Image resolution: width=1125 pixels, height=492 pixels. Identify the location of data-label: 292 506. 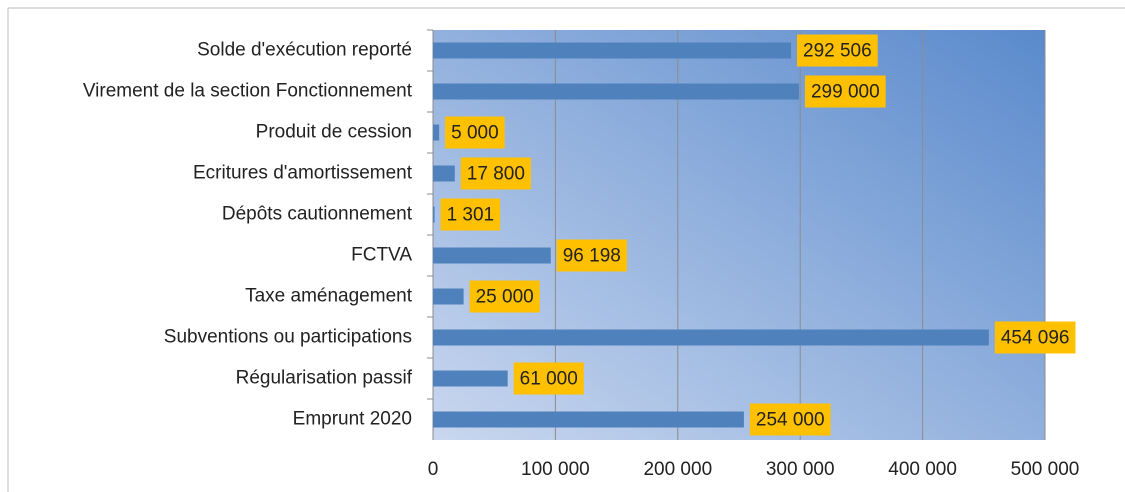
(837, 51).